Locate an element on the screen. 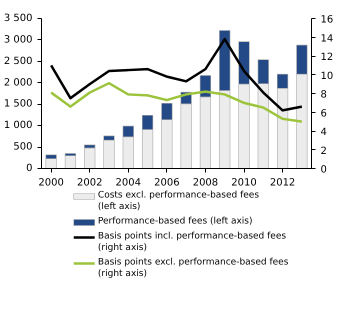 Image resolution: width=346 pixels, height=323 pixels. y2-tick-label: 16 is located at coordinates (327, 20).